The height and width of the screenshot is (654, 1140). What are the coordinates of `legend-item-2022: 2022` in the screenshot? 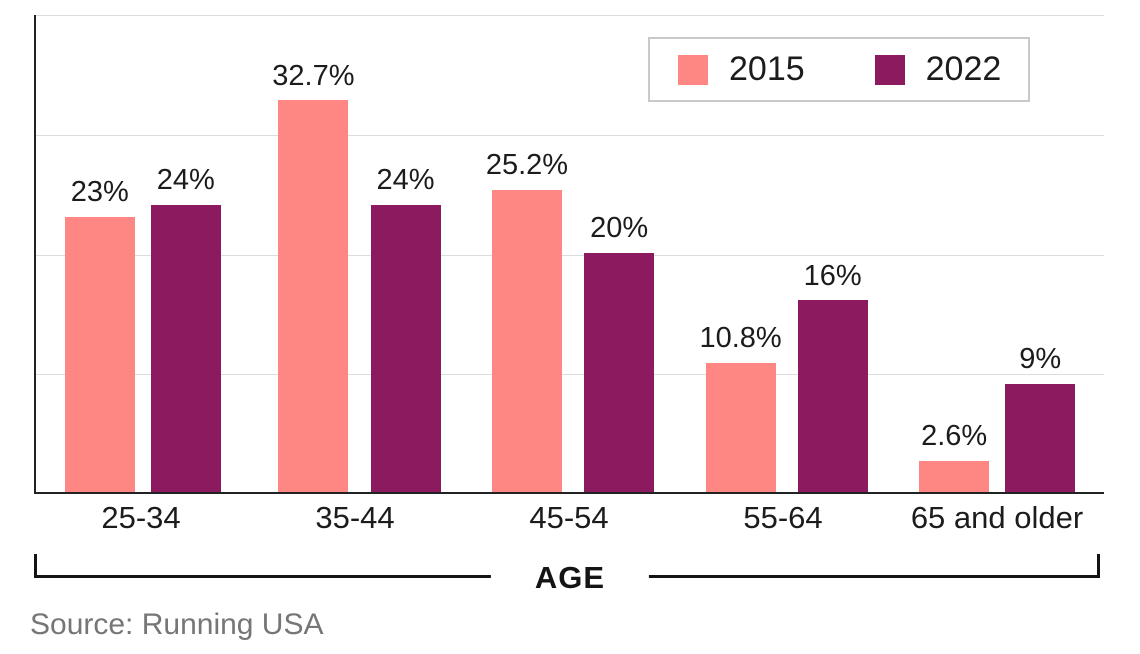 It's located at (938, 69).